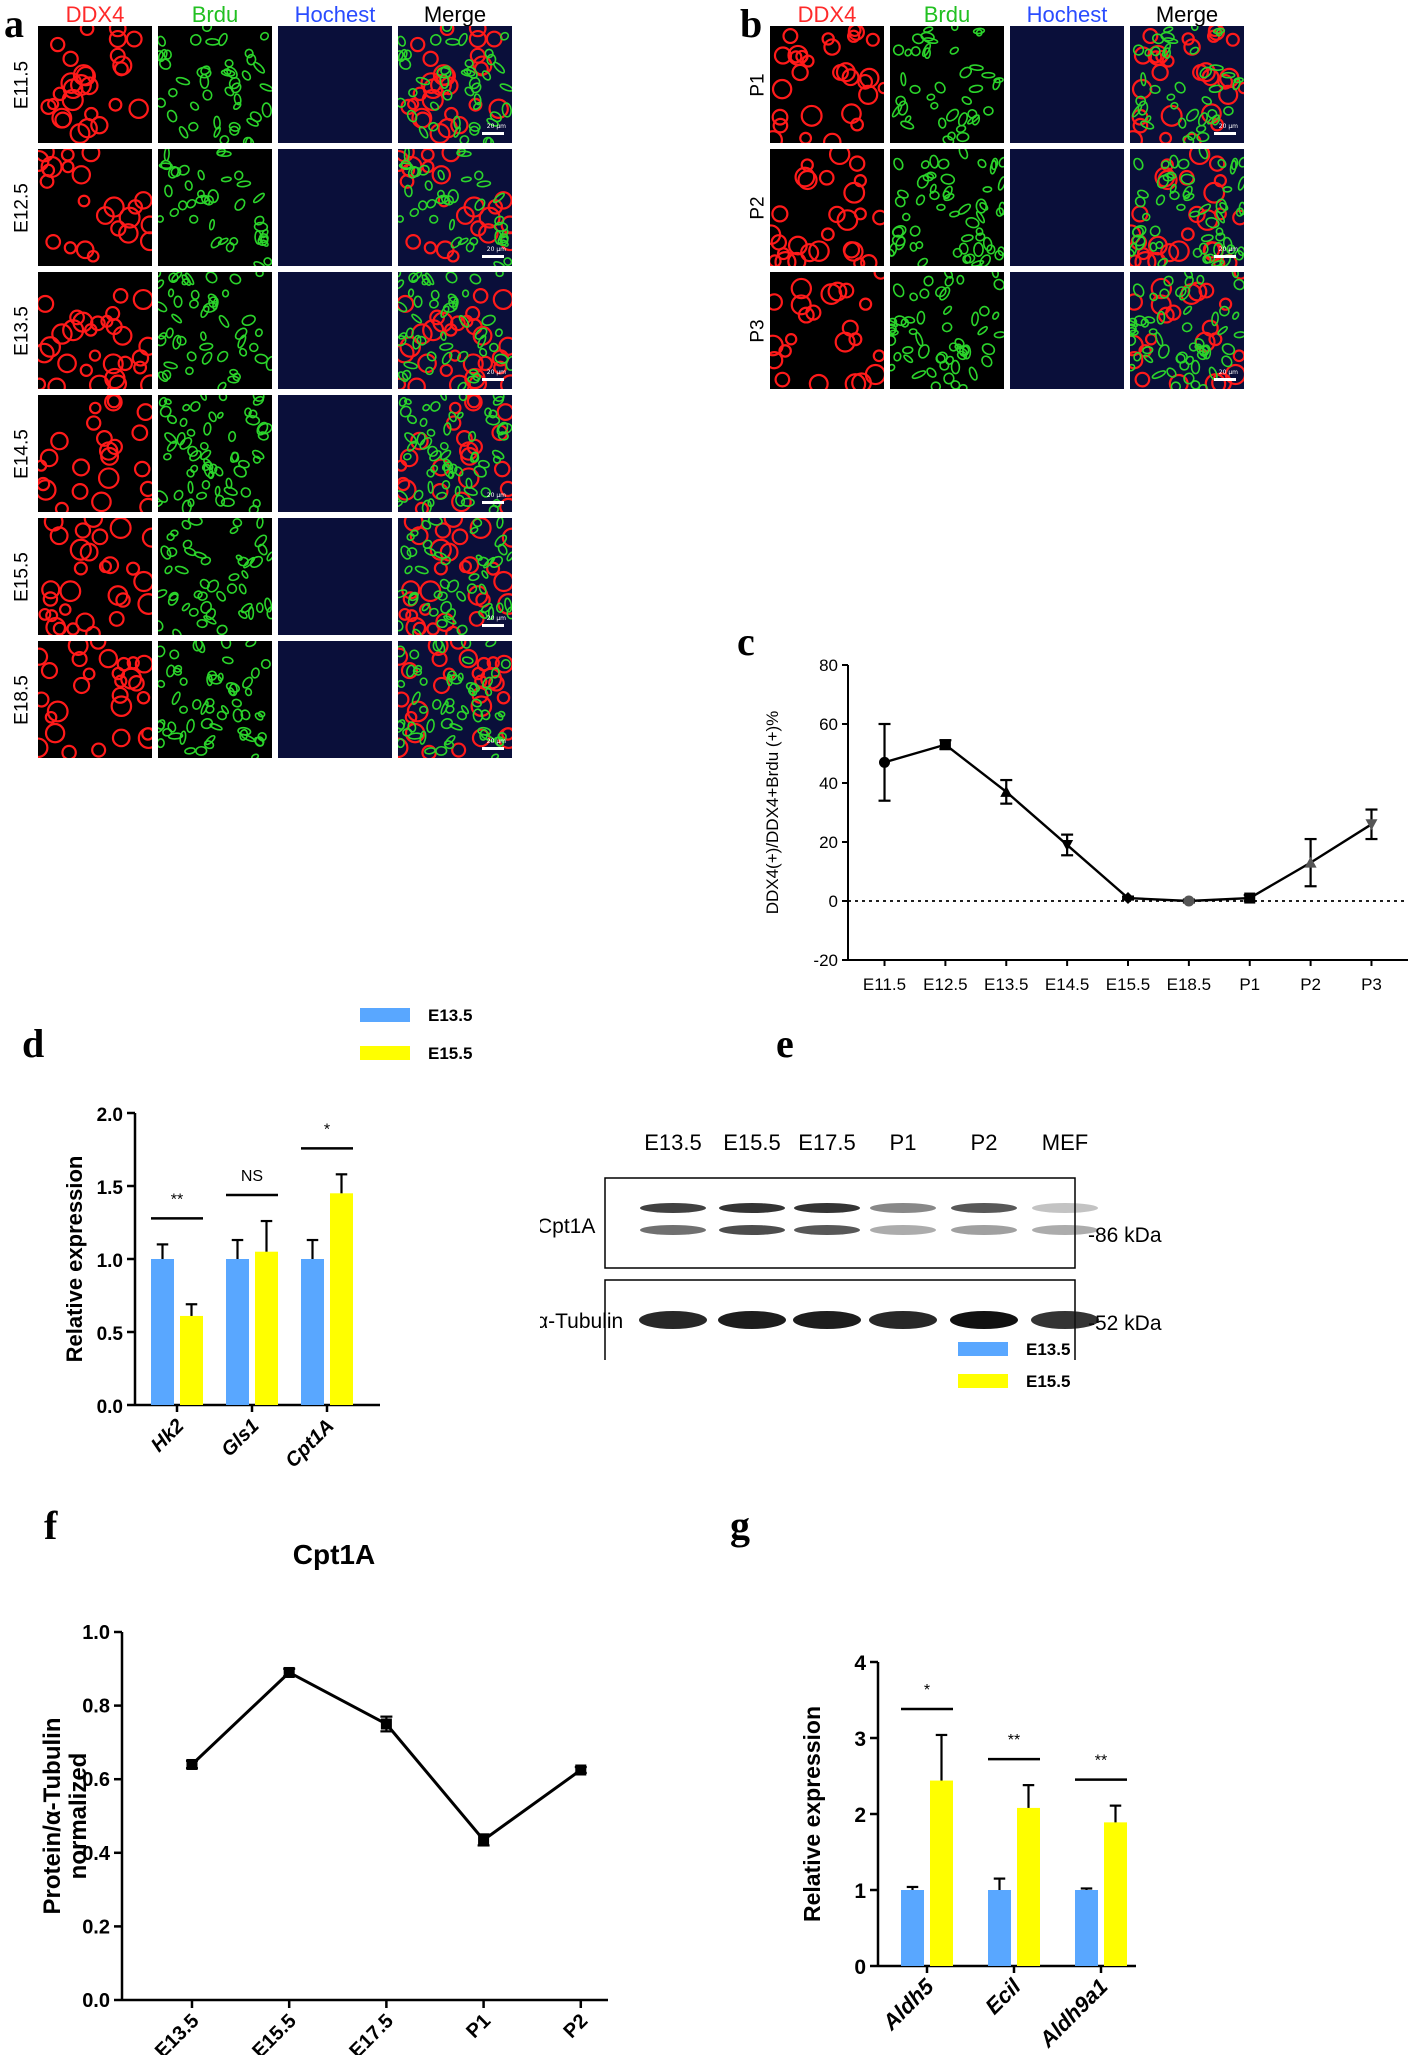  What do you see at coordinates (215, 207) in the screenshot?
I see `micrograph-image` at bounding box center [215, 207].